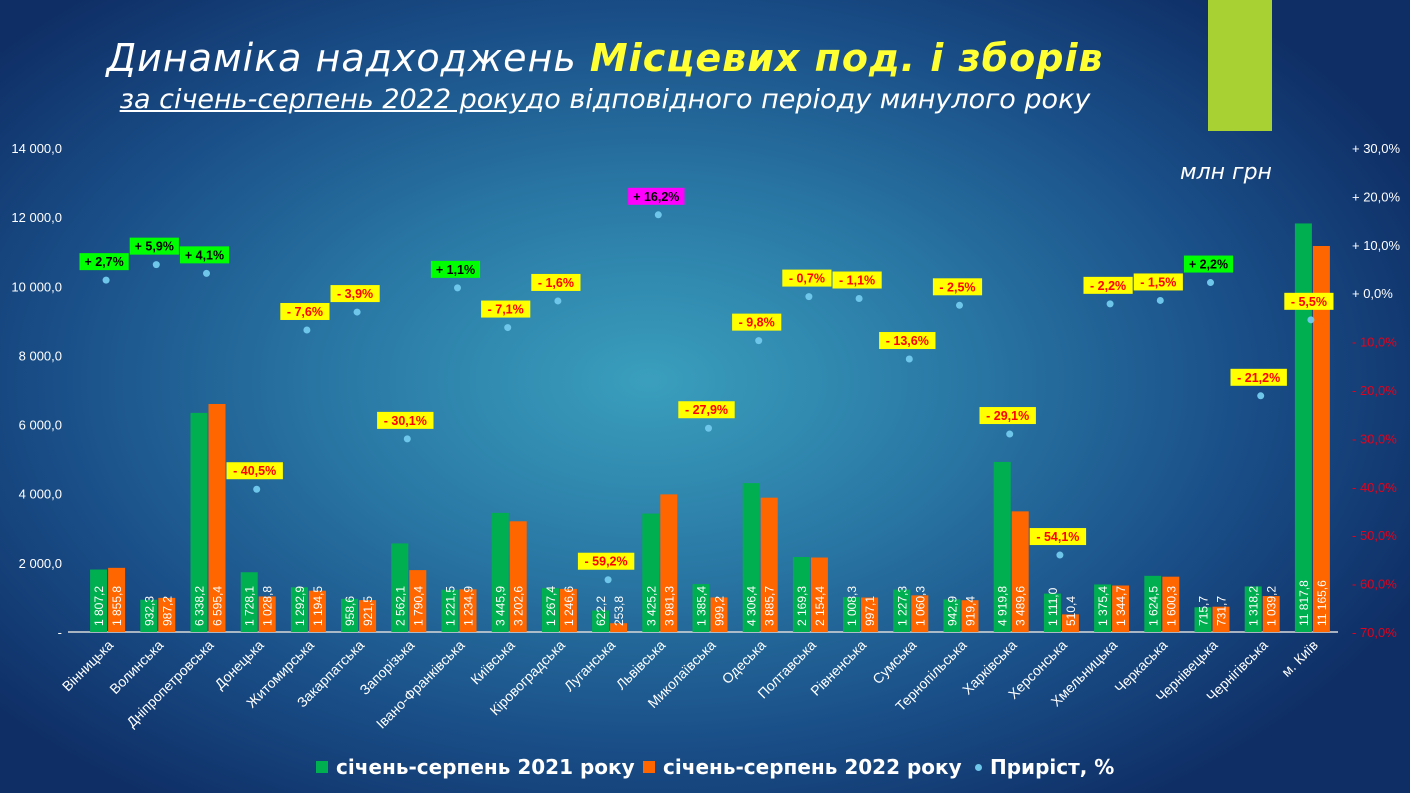  What do you see at coordinates (1226, 172) in the screenshot?
I see `units-label: млн грн` at bounding box center [1226, 172].